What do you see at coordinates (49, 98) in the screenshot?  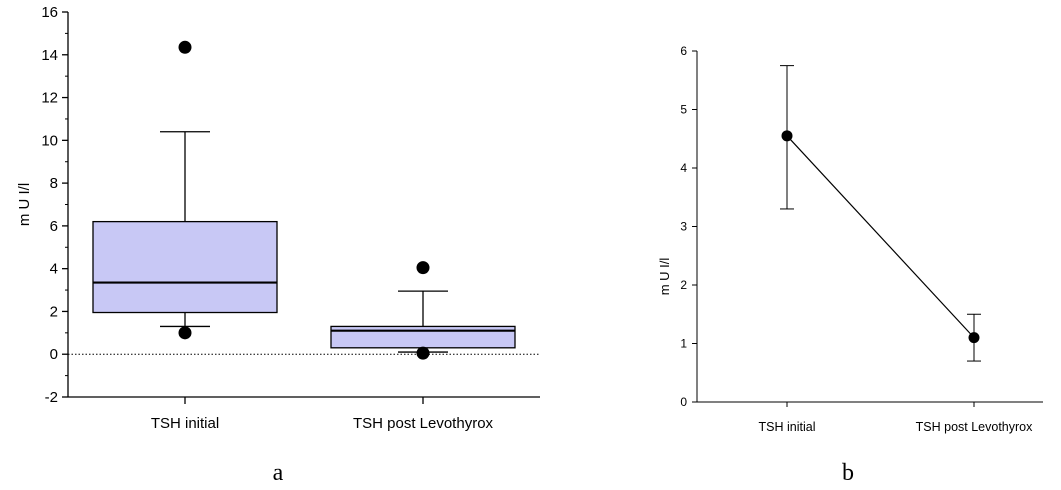 I see `y-tick-label: 12` at bounding box center [49, 98].